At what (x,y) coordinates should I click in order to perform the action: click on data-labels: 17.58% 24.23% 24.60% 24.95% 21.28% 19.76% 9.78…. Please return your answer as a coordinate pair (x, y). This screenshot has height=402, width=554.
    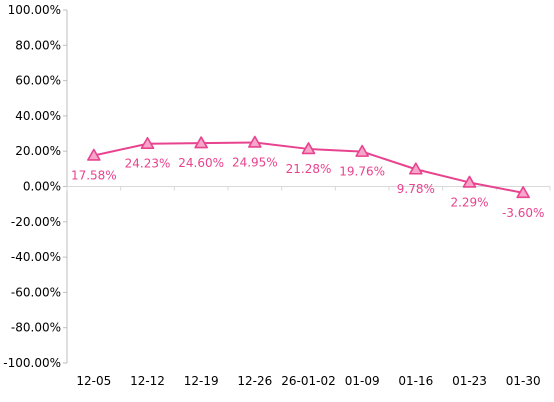
    Looking at the image, I should click on (307, 187).